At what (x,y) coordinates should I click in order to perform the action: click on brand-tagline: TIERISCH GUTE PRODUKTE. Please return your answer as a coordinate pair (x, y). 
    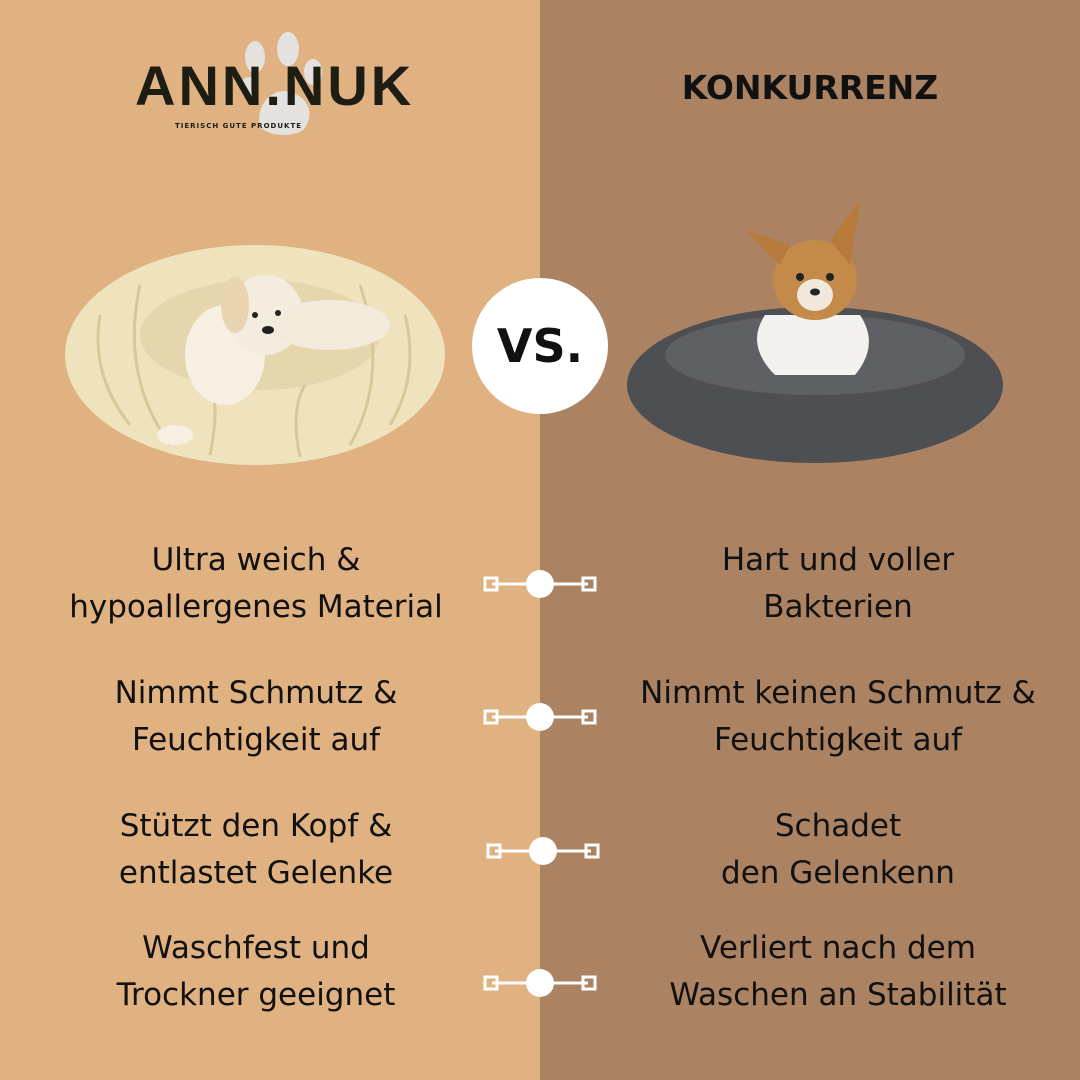
    Looking at the image, I should click on (238, 126).